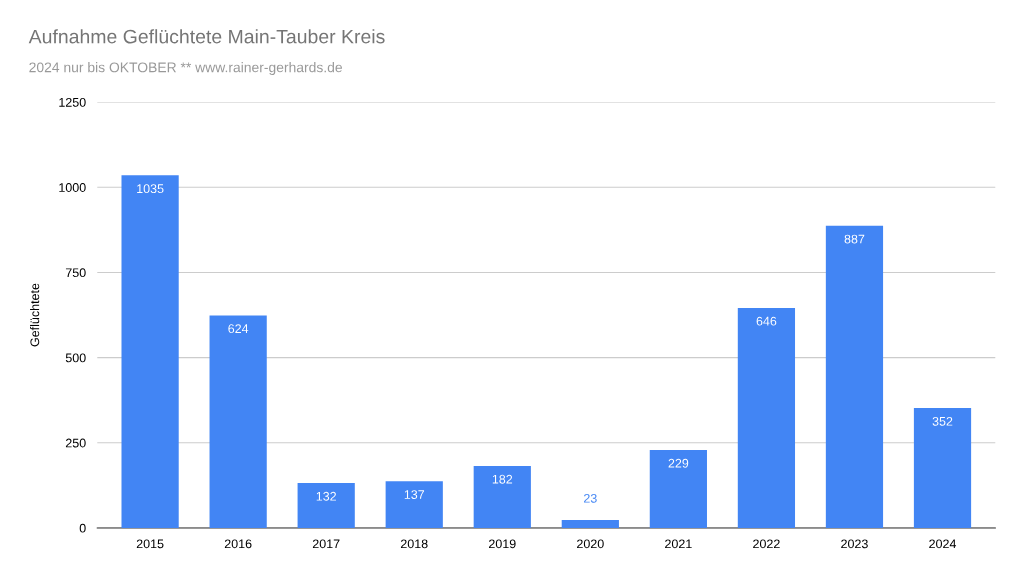 This screenshot has height=577, width=1024. Describe the element at coordinates (238, 329) in the screenshot. I see `data-label: 624` at that location.